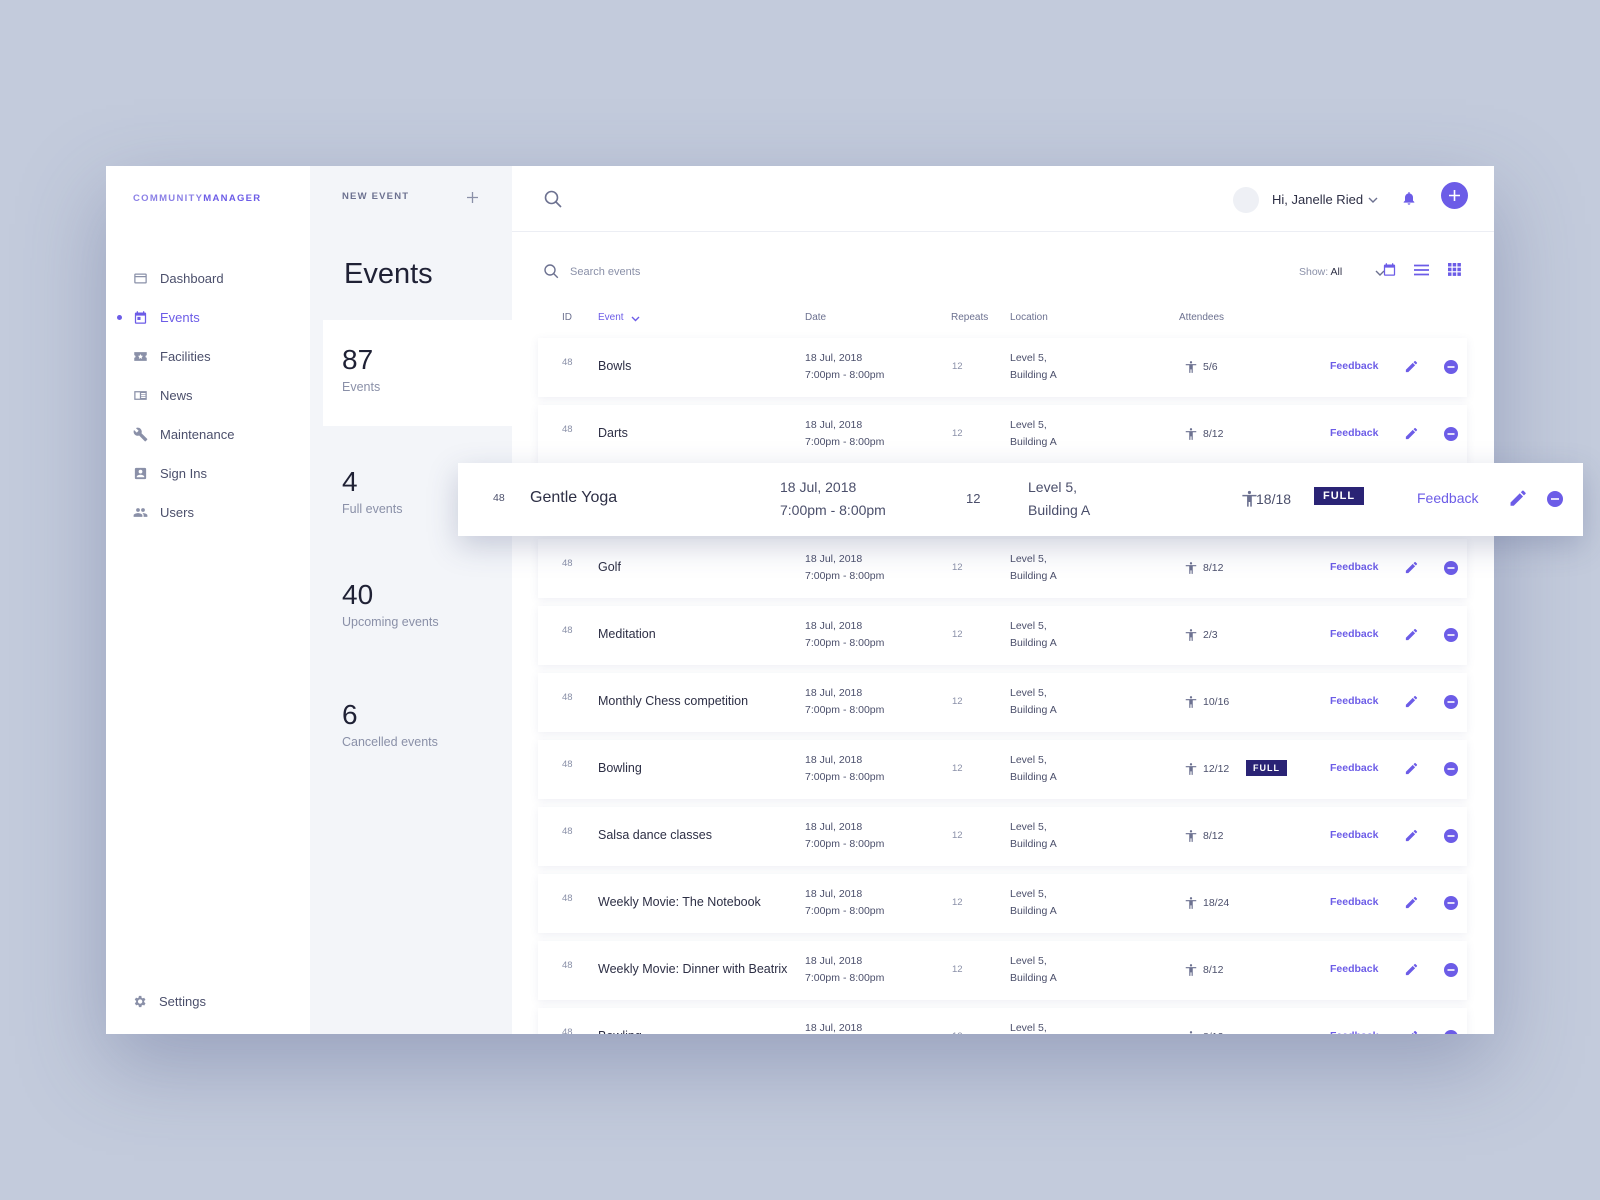 The width and height of the screenshot is (1600, 1200). Describe the element at coordinates (1454, 269) in the screenshot. I see `grid-view` at that location.